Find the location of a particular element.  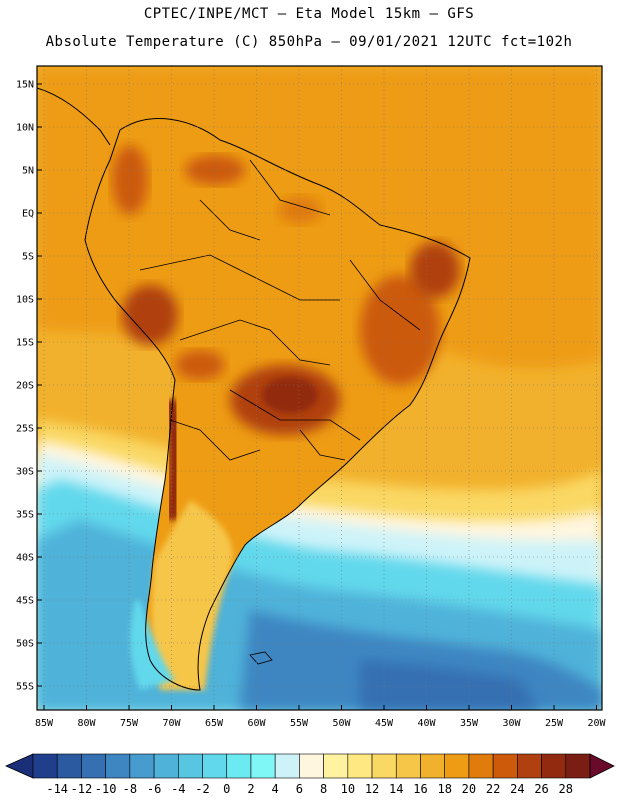

lon-label: 65W is located at coordinates (214, 723).